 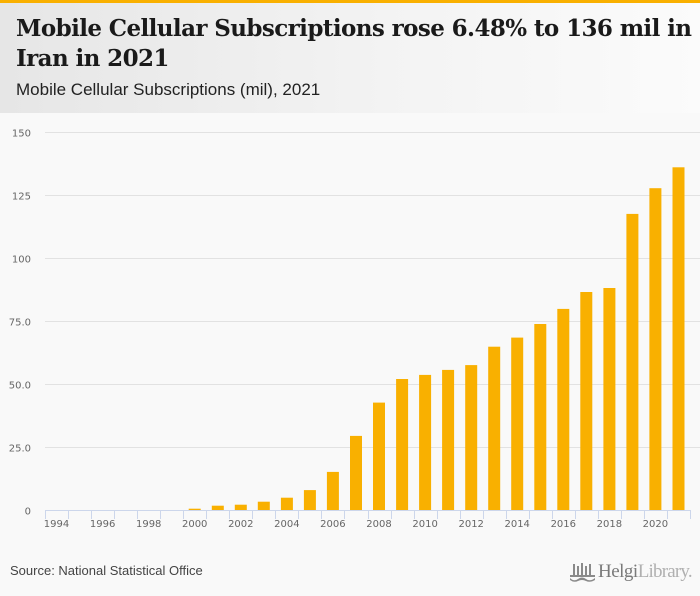 I want to click on bar-2013, so click(x=494, y=428).